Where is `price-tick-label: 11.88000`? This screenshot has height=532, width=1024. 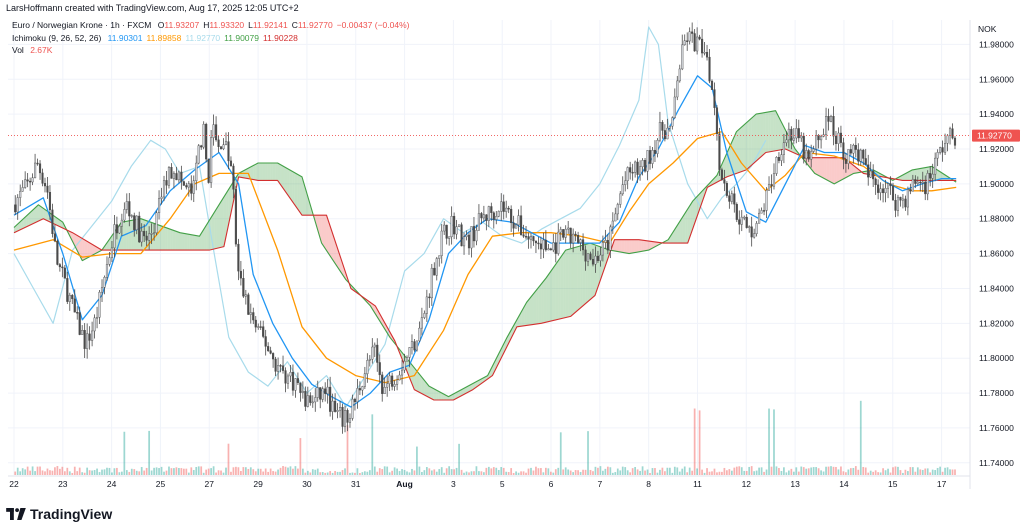
price-tick-label: 11.88000 is located at coordinates (996, 219).